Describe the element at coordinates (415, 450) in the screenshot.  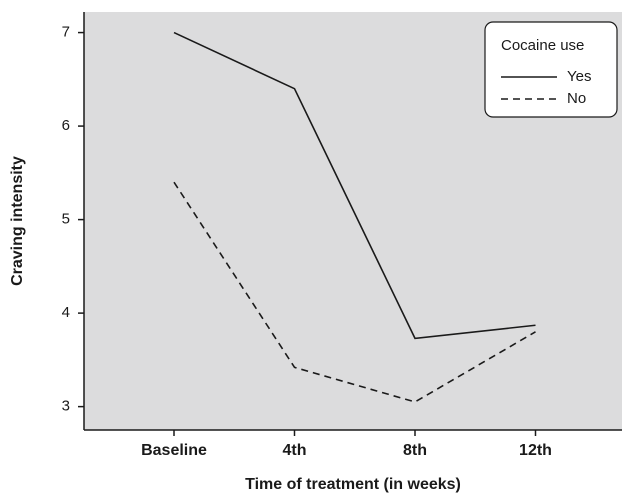
I see `x-tick-label: 8th` at that location.